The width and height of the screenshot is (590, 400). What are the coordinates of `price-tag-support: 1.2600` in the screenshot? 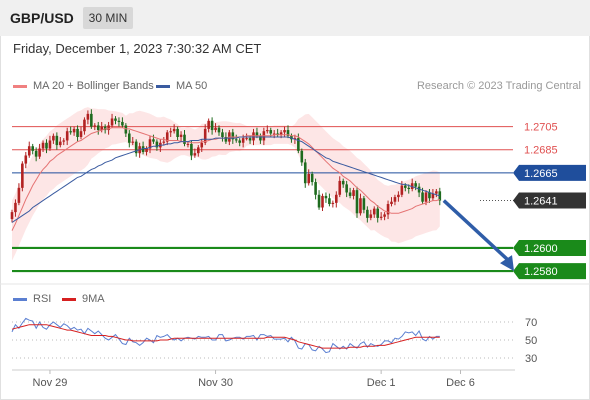 It's located at (549, 247).